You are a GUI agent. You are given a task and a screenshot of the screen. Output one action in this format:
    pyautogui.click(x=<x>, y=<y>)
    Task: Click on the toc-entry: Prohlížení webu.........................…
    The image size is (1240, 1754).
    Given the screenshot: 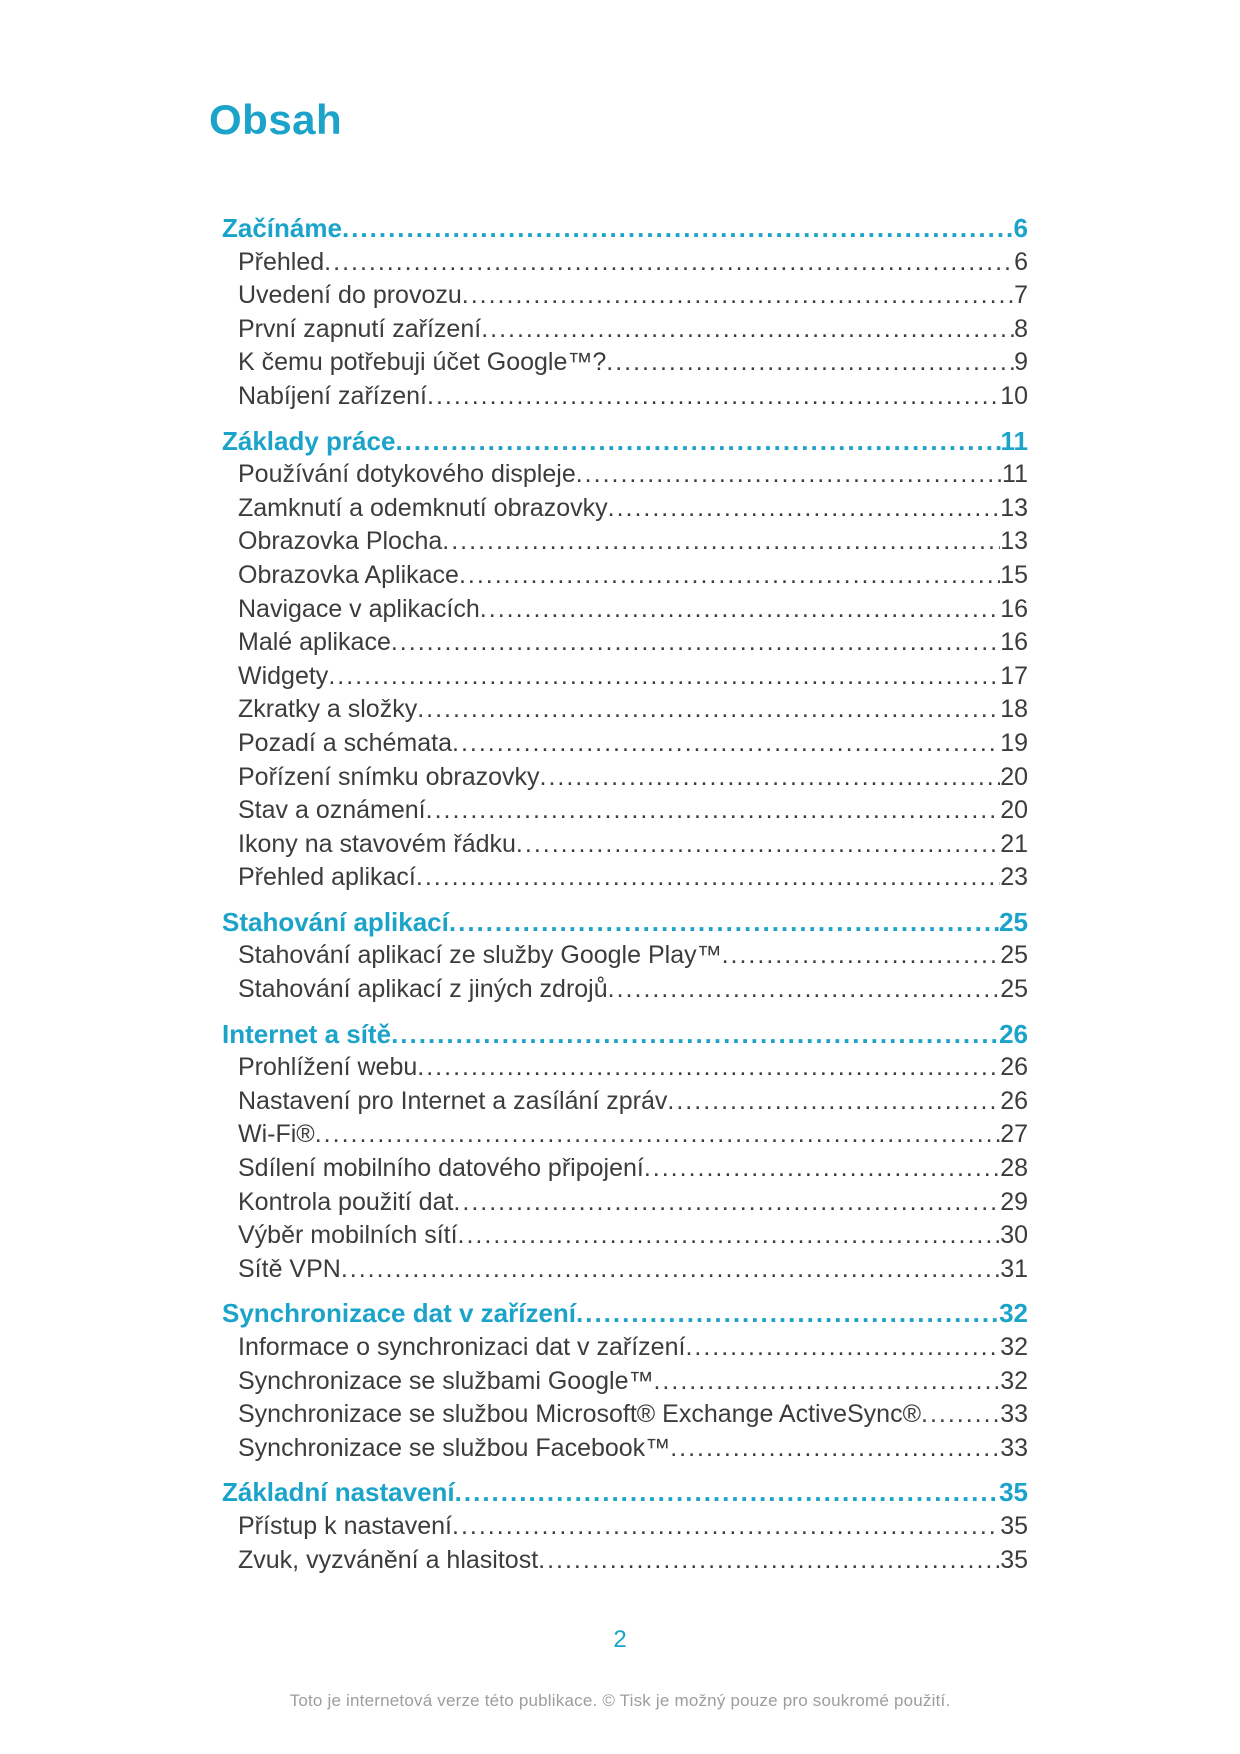 What is the action you would take?
    pyautogui.click(x=625, y=1068)
    